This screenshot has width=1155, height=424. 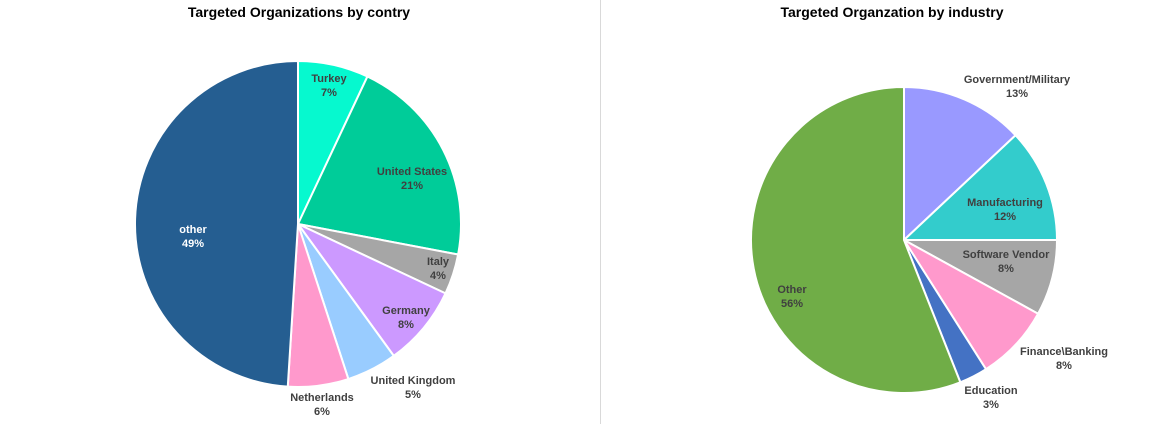 What do you see at coordinates (193, 237) in the screenshot?
I see `slice-label-other: other 49%` at bounding box center [193, 237].